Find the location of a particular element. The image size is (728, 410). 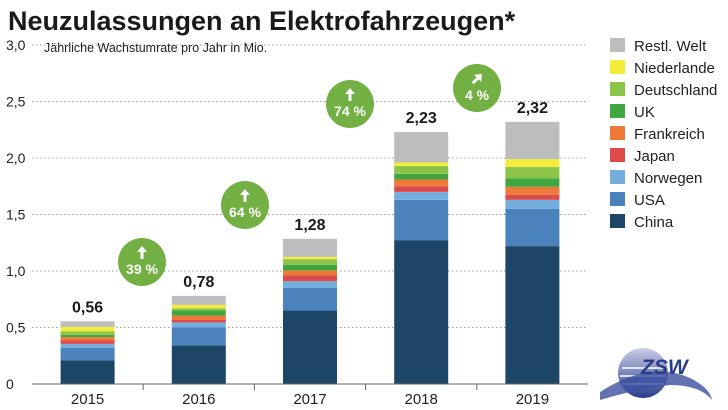

bar-segment-niederlande-2015 is located at coordinates (87, 329).